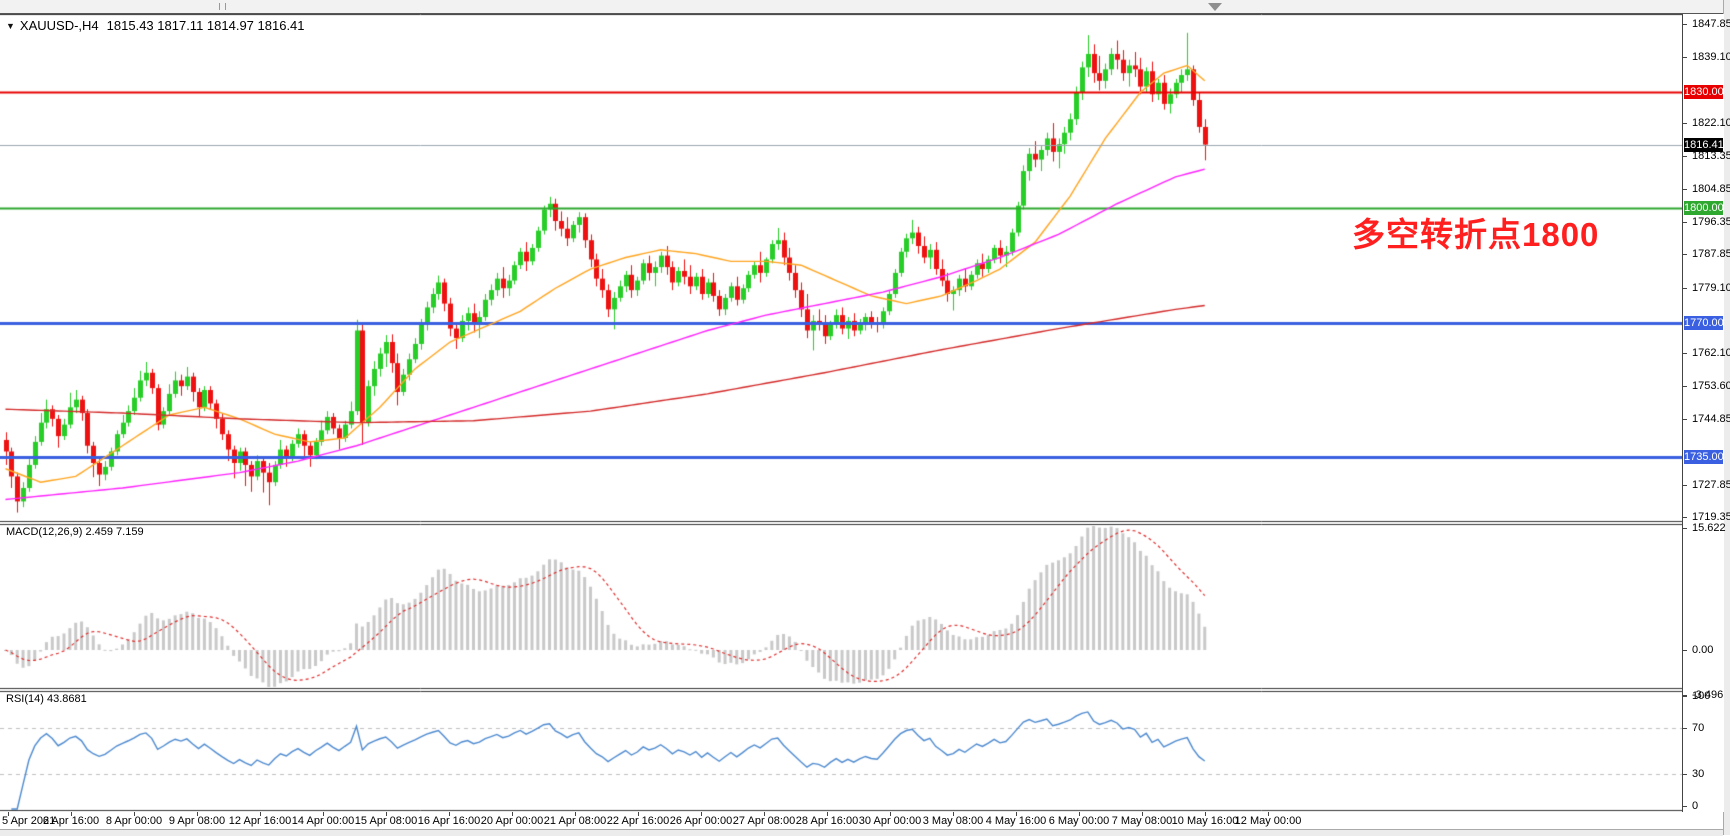 This screenshot has height=836, width=1730. Describe the element at coordinates (890, 821) in the screenshot. I see `time-axis-label: 30 Apr 00:00` at that location.